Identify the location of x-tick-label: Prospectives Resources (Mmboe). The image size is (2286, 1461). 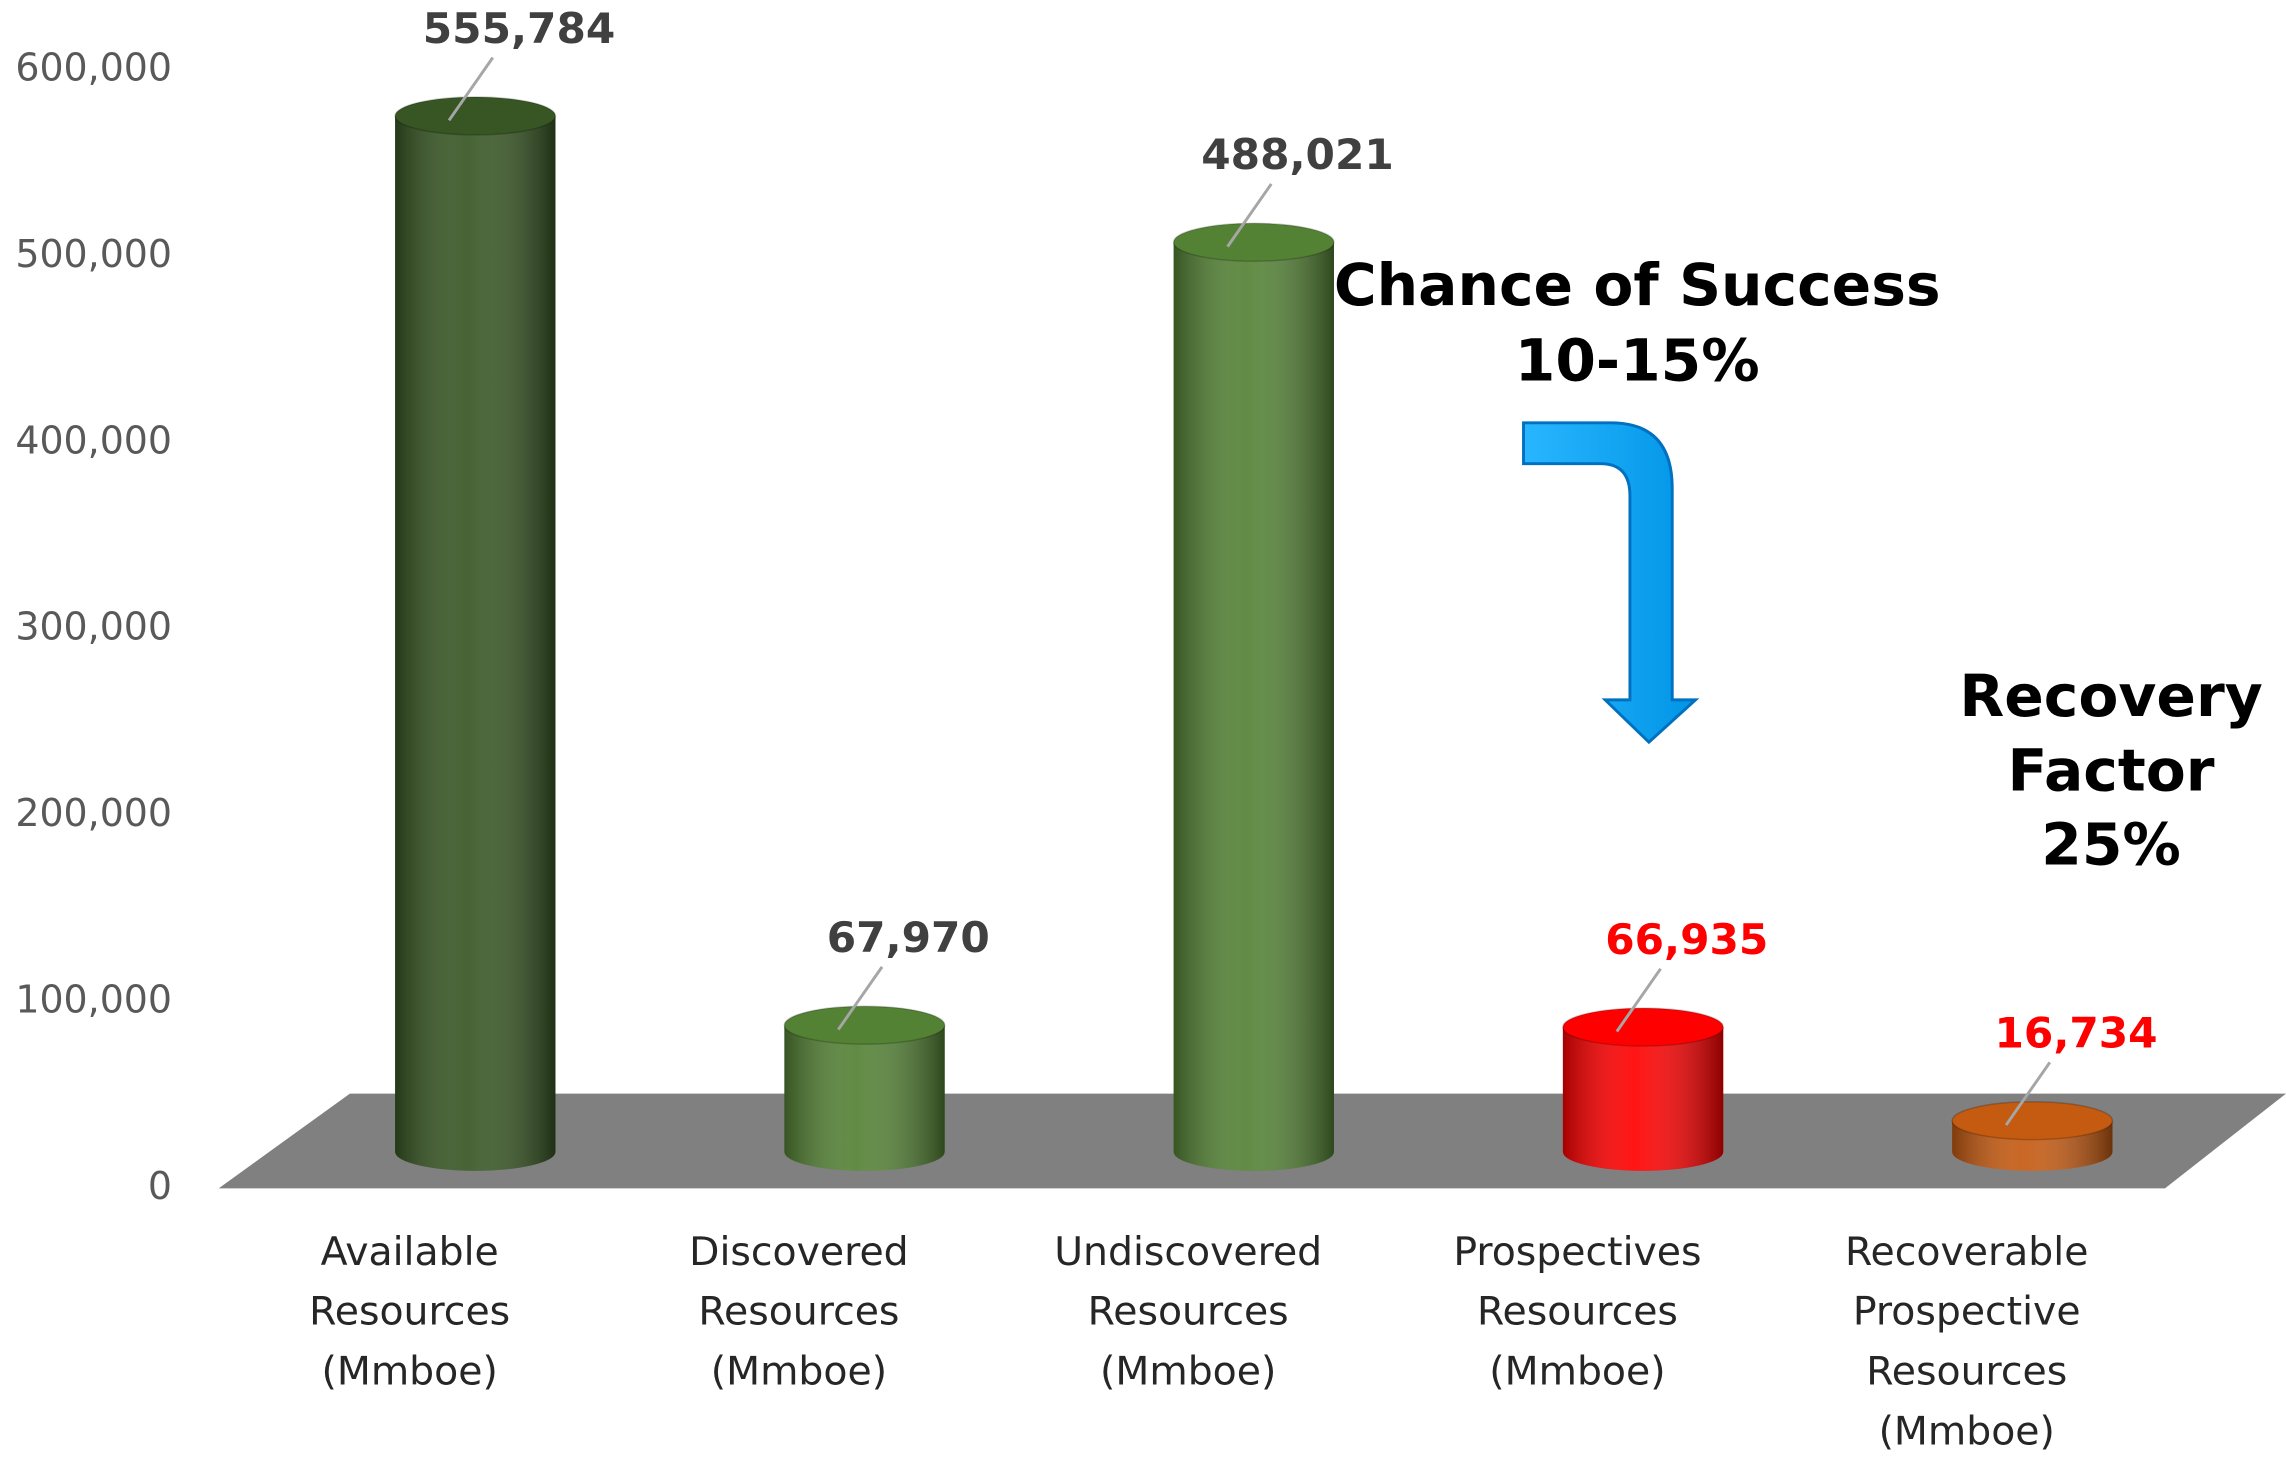
(1577, 1311).